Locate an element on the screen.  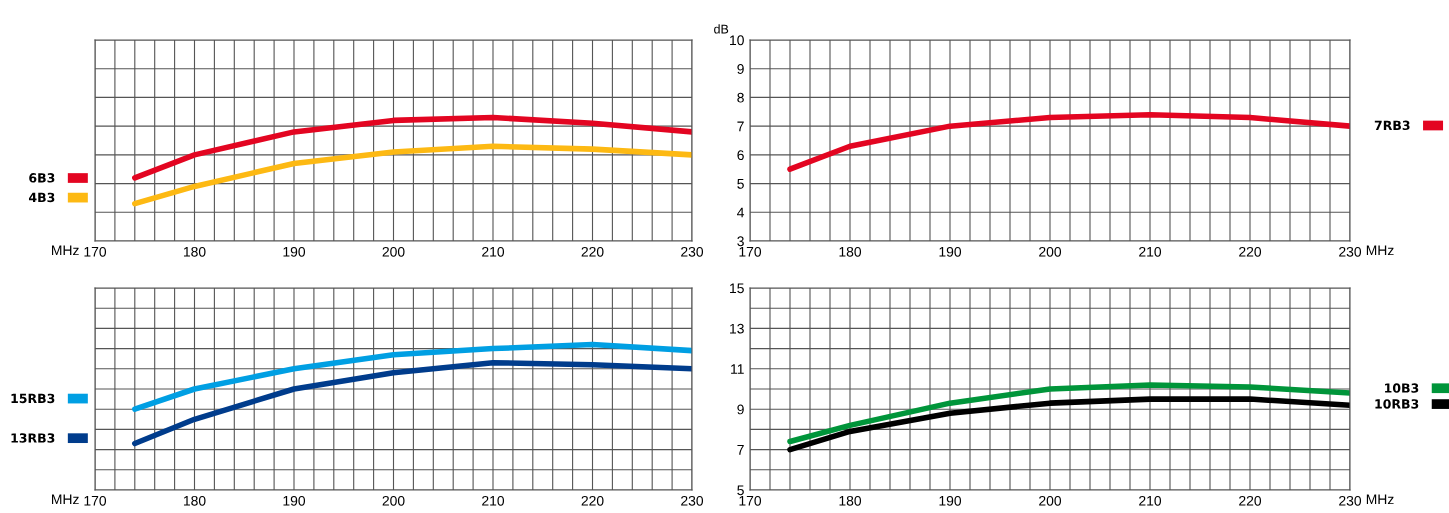
legend-label: 4B3 is located at coordinates (41, 197).